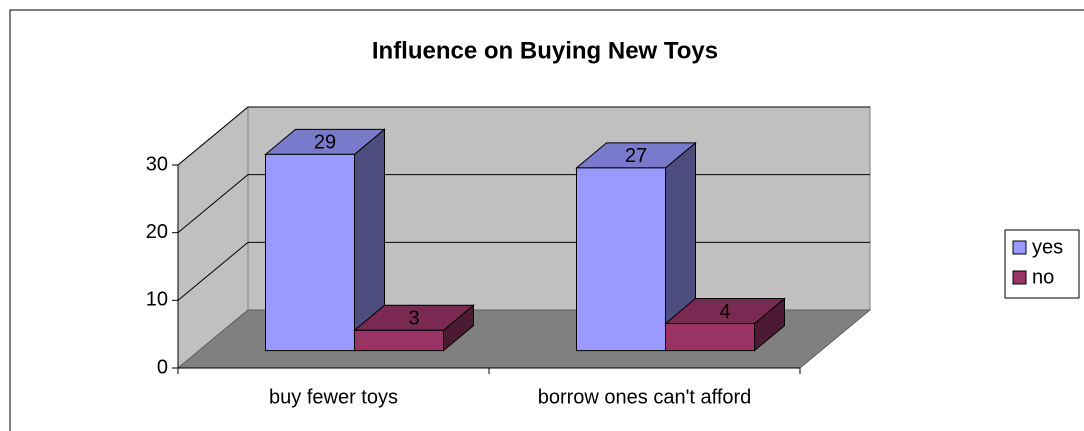 This screenshot has height=431, width=1084. Describe the element at coordinates (157, 300) in the screenshot. I see `y-tick-label: 10` at that location.